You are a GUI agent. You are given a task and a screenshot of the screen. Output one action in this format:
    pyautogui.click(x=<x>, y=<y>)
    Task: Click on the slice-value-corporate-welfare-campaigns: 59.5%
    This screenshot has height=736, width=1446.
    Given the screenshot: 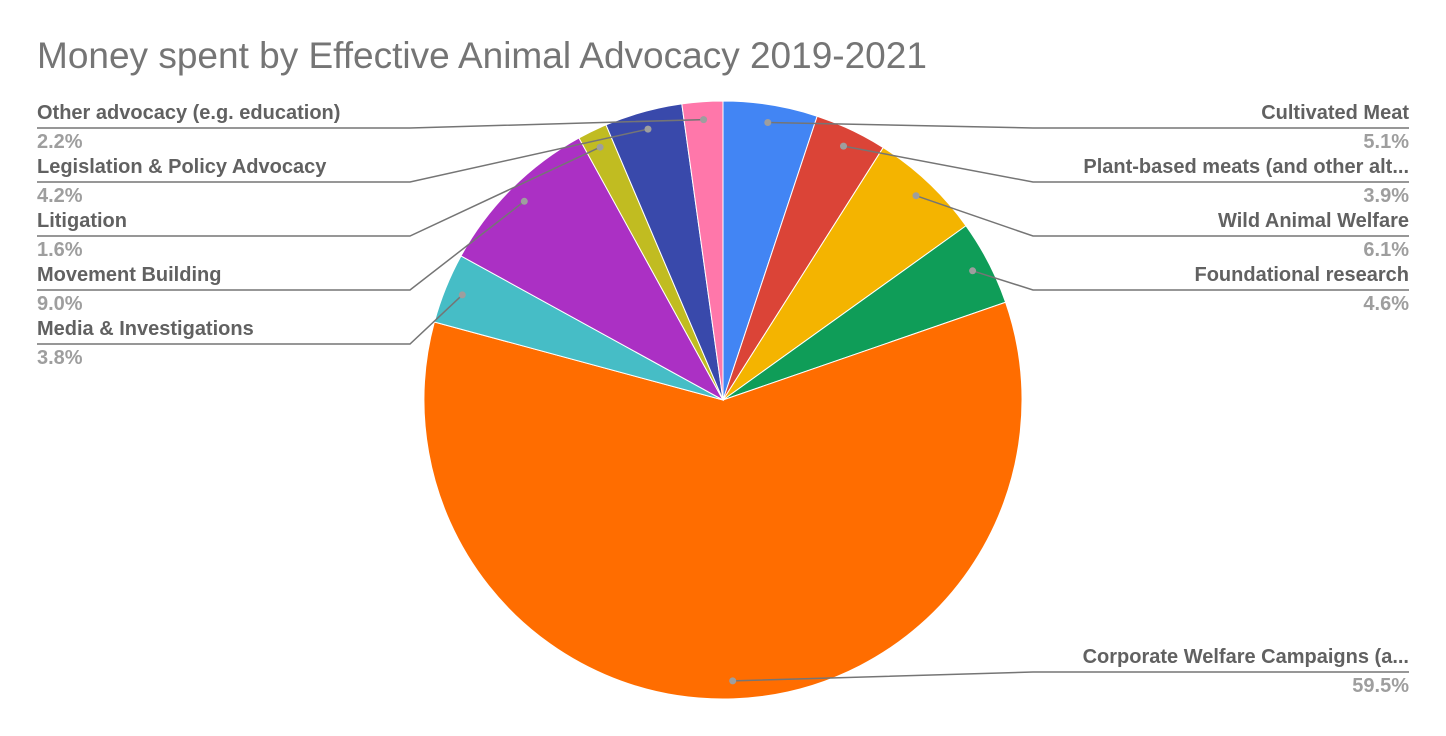 What is the action you would take?
    pyautogui.click(x=1380, y=686)
    